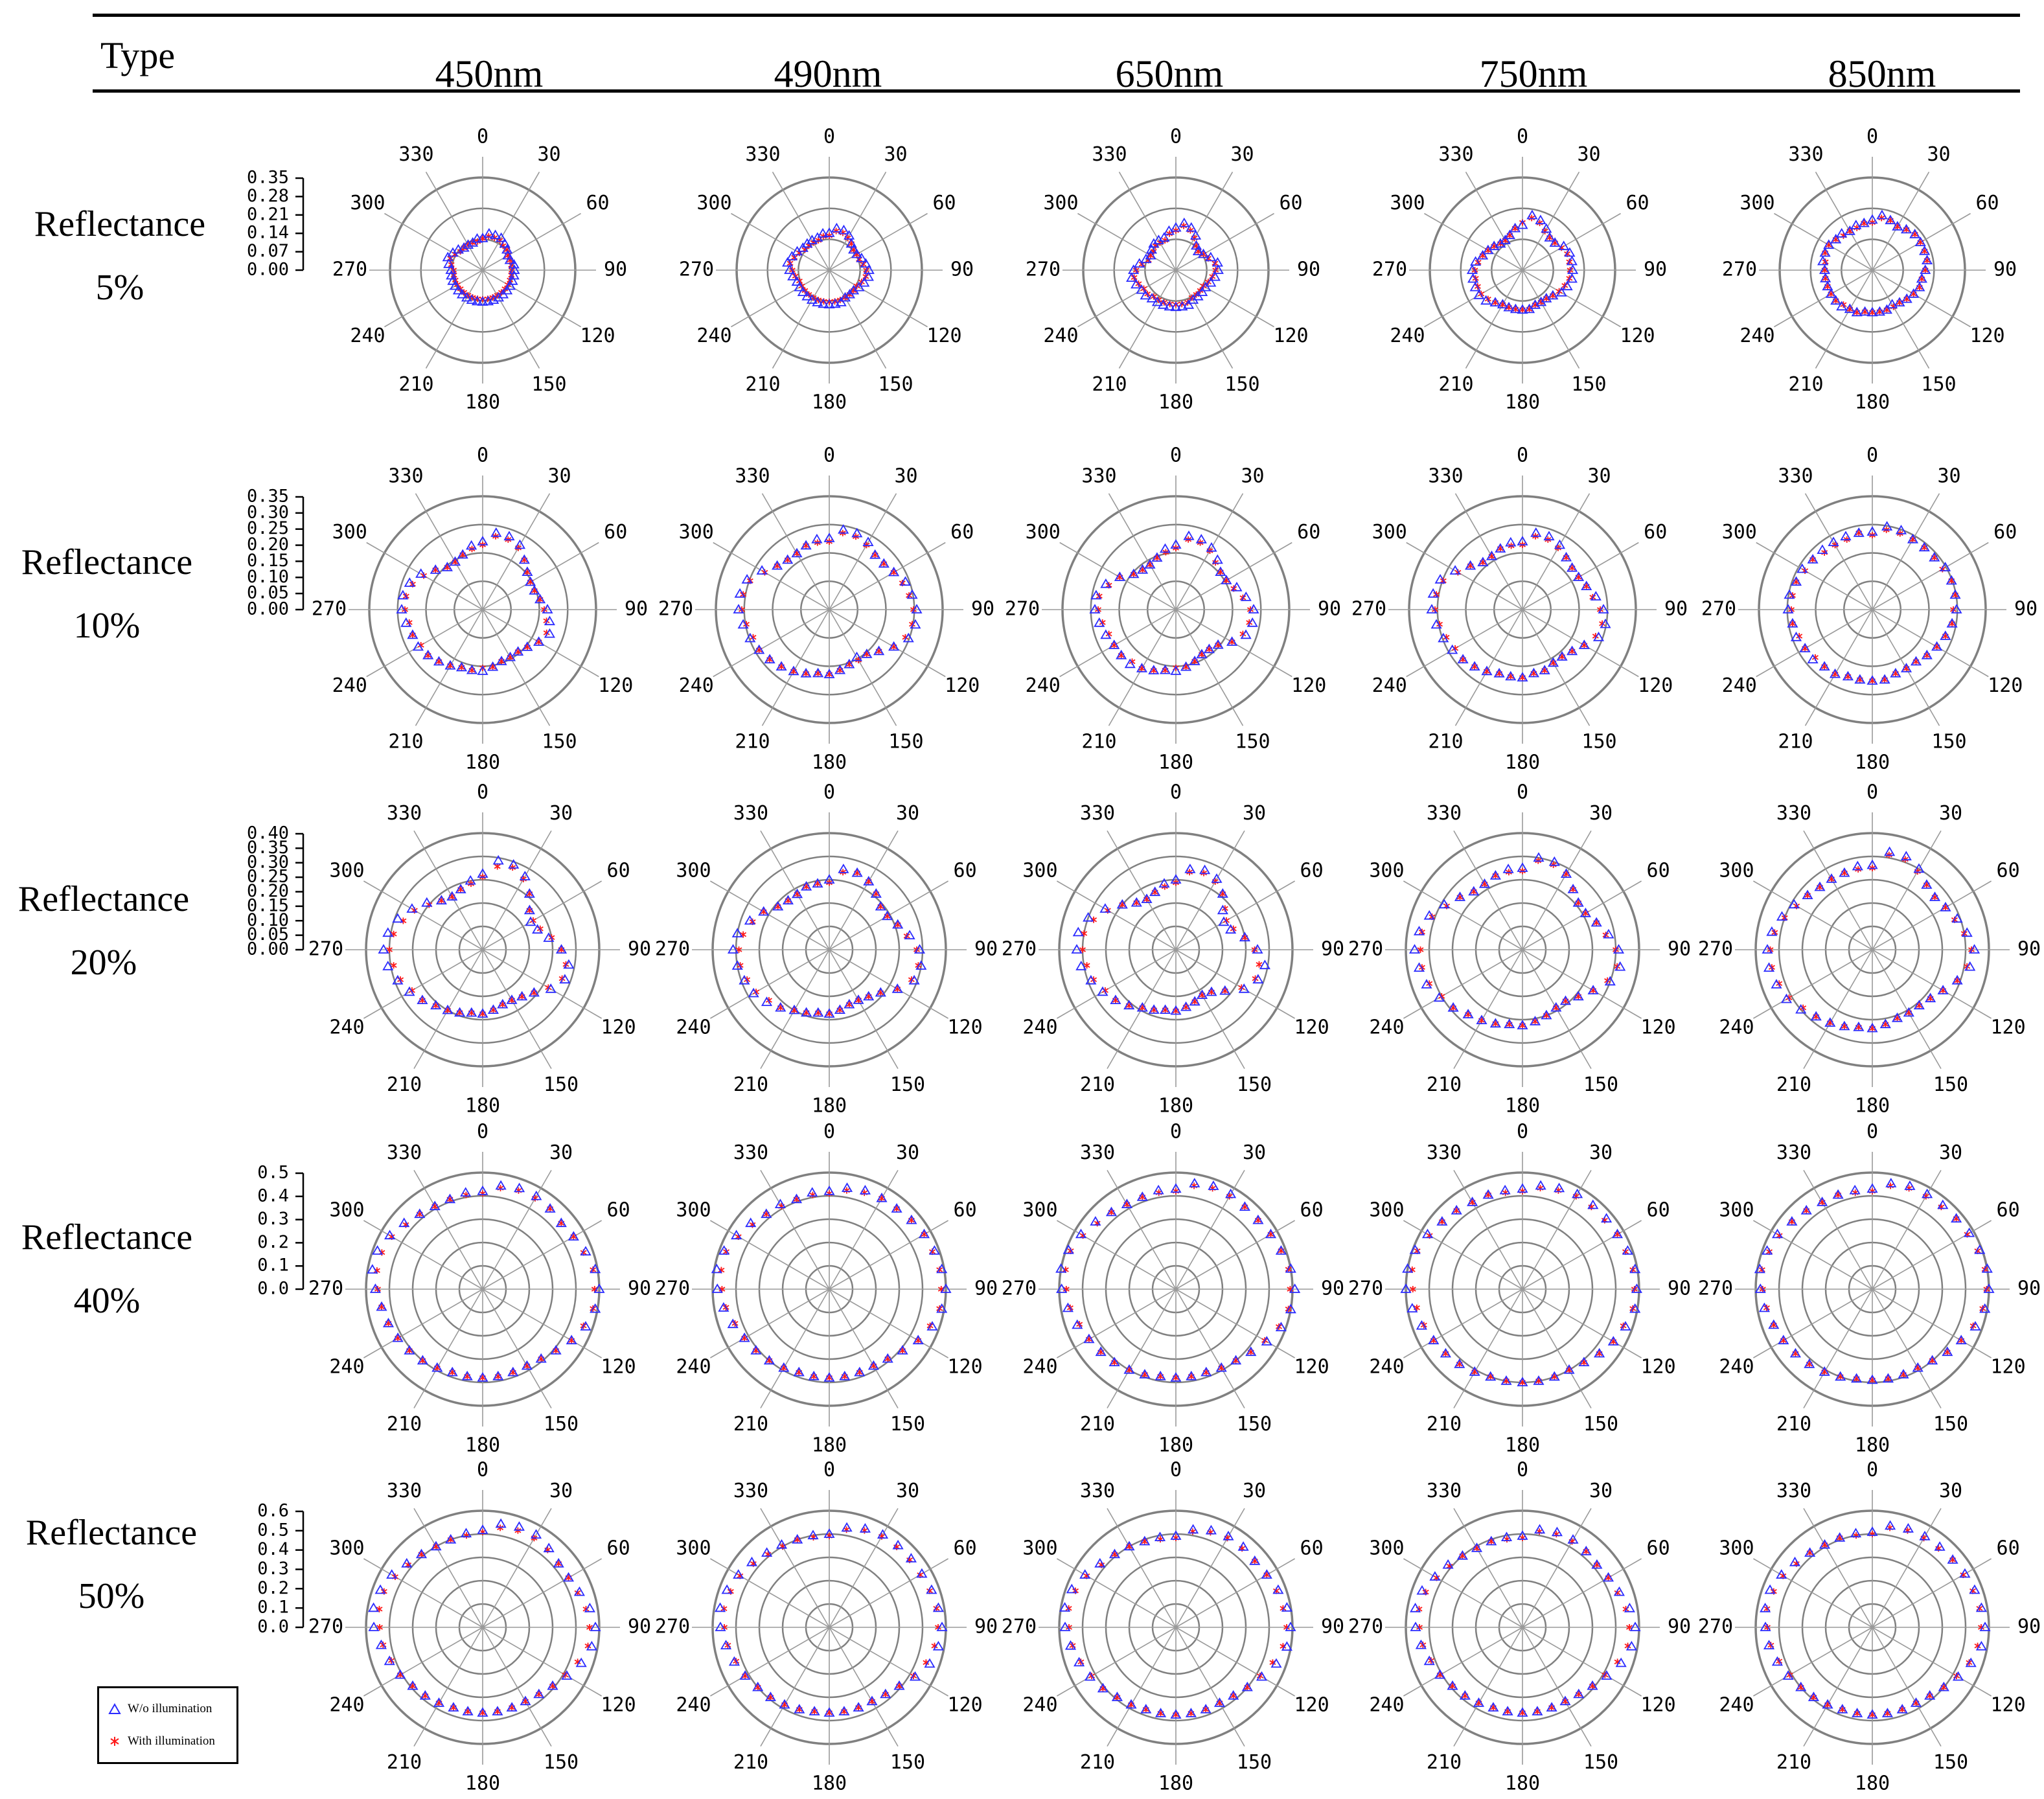 The height and width of the screenshot is (1799, 2044). I want to click on angle-tick-label: 150, so click(1600, 1084).